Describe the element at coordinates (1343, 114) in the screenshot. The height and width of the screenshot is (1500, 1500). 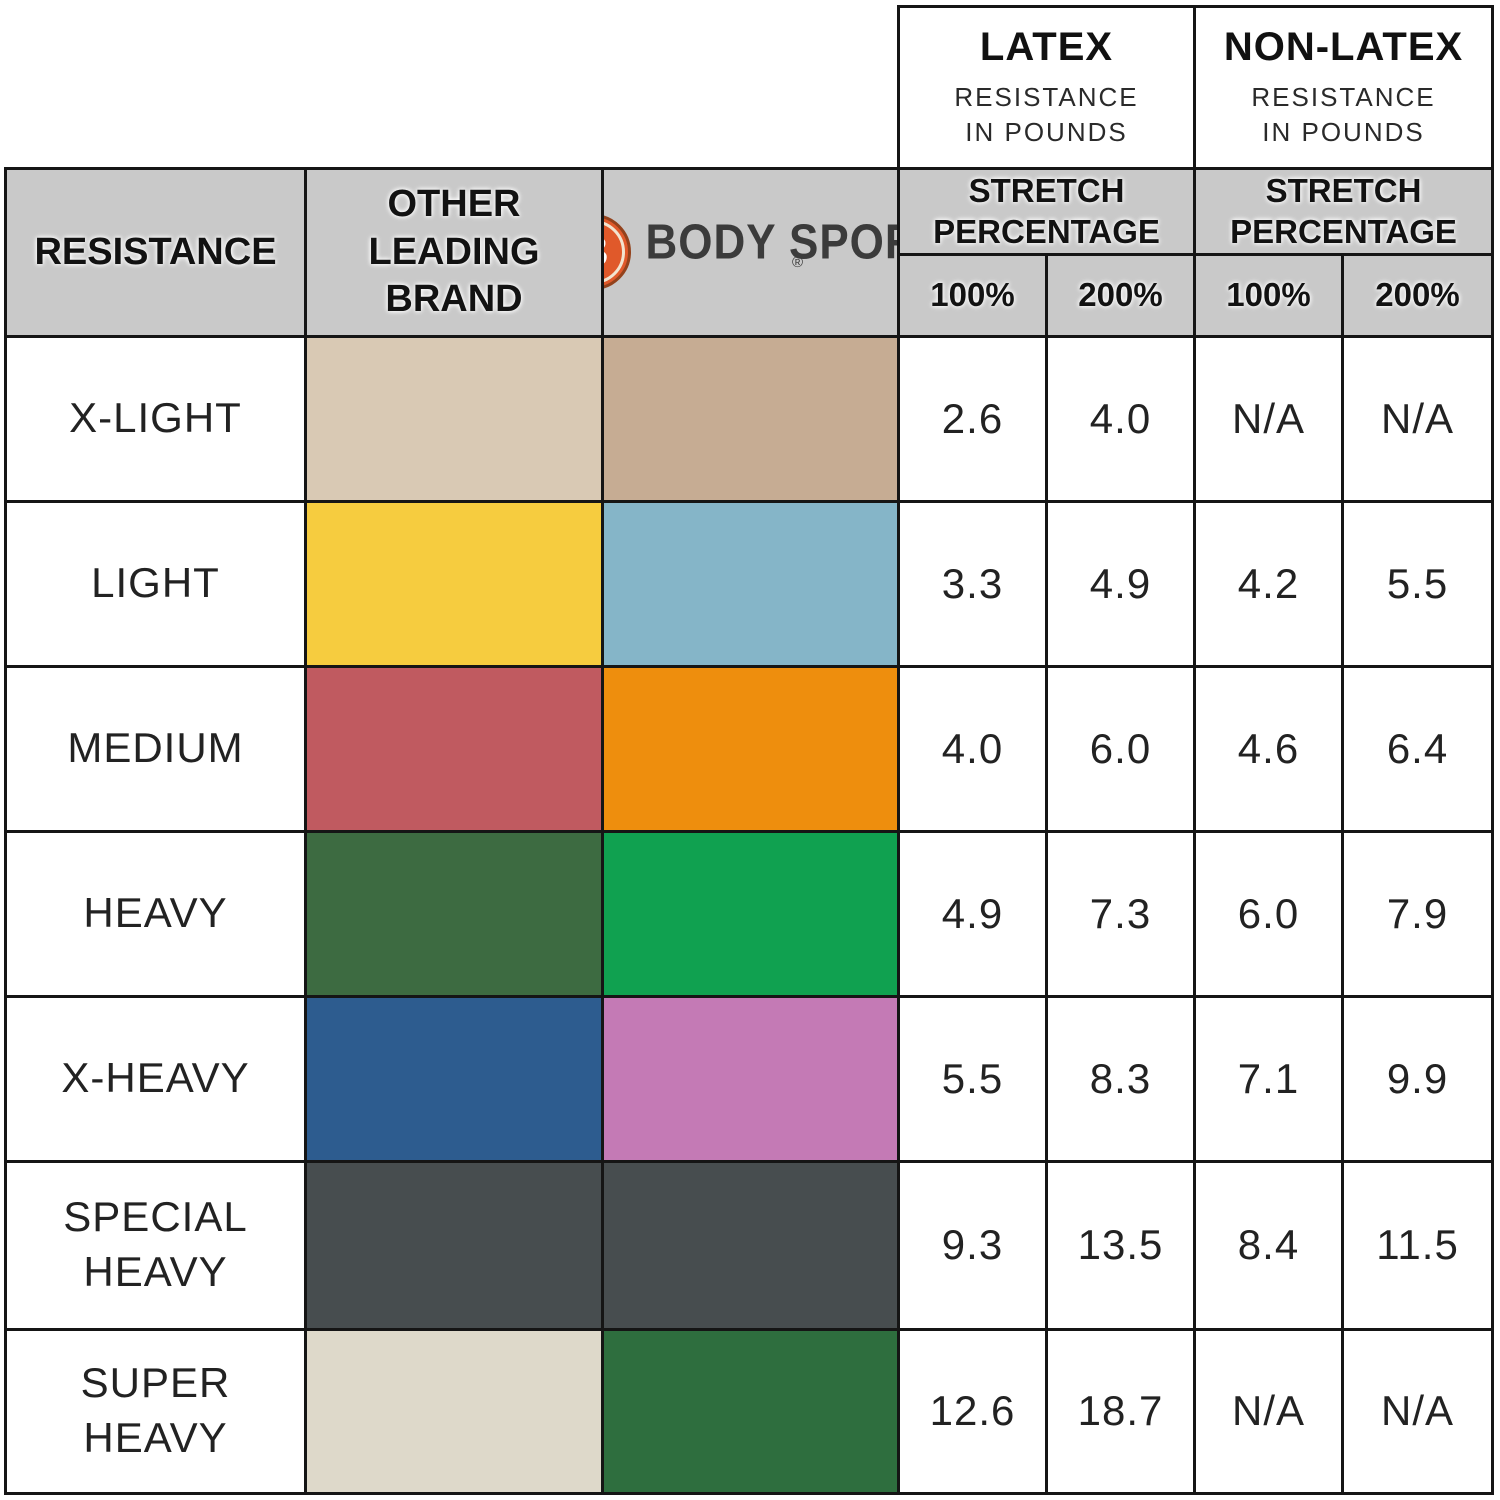
I see `nonlatex-subtitle: RESISTANCE IN POUNDS` at that location.